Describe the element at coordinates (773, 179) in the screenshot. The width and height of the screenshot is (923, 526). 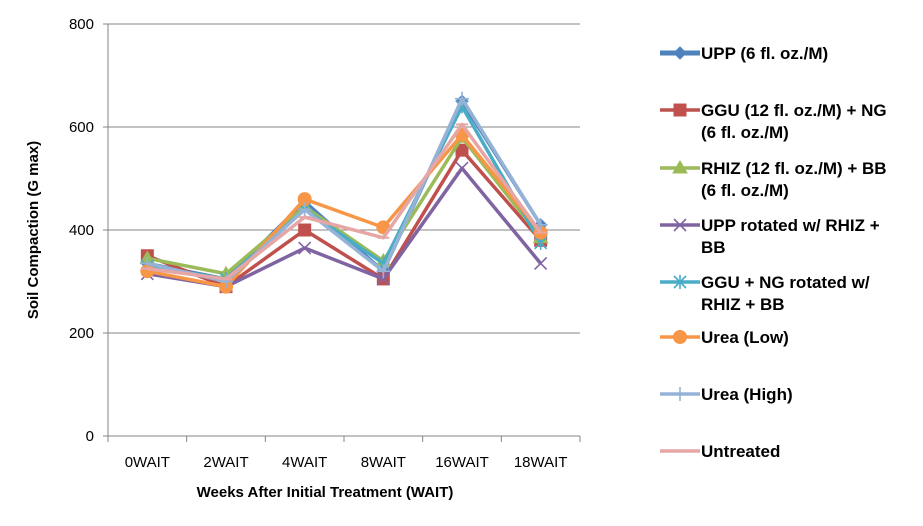
I see `legend-item: RHIZ (12 fl. oz./M) + BB (6 fl. oz./M)` at that location.